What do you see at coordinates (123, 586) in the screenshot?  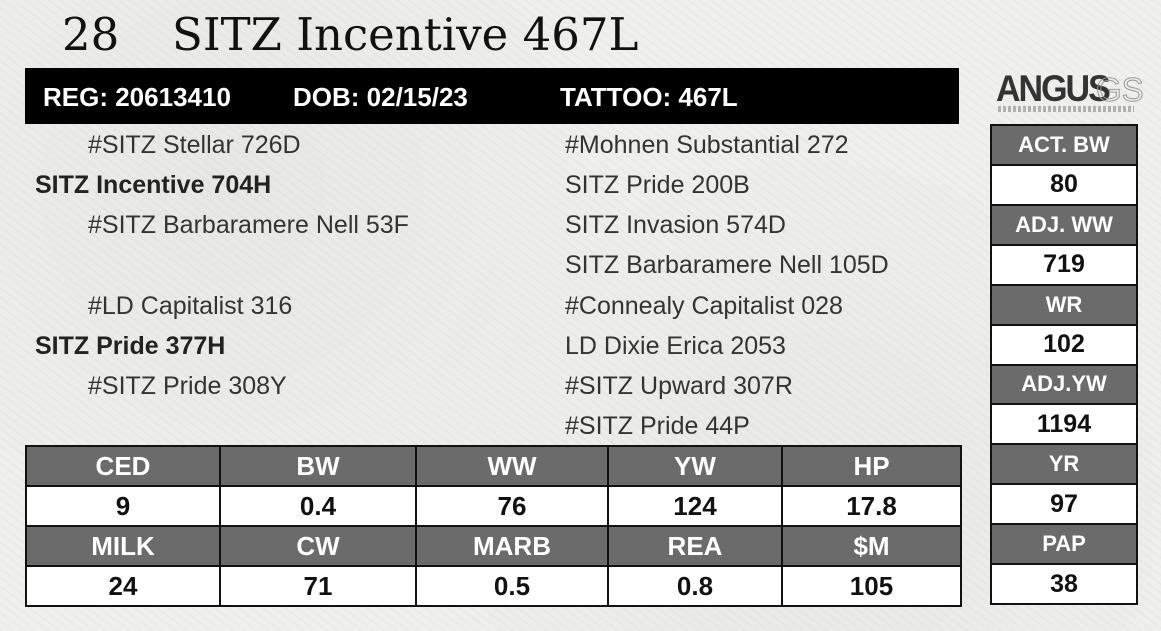 I see `epd-value-milk: 24` at bounding box center [123, 586].